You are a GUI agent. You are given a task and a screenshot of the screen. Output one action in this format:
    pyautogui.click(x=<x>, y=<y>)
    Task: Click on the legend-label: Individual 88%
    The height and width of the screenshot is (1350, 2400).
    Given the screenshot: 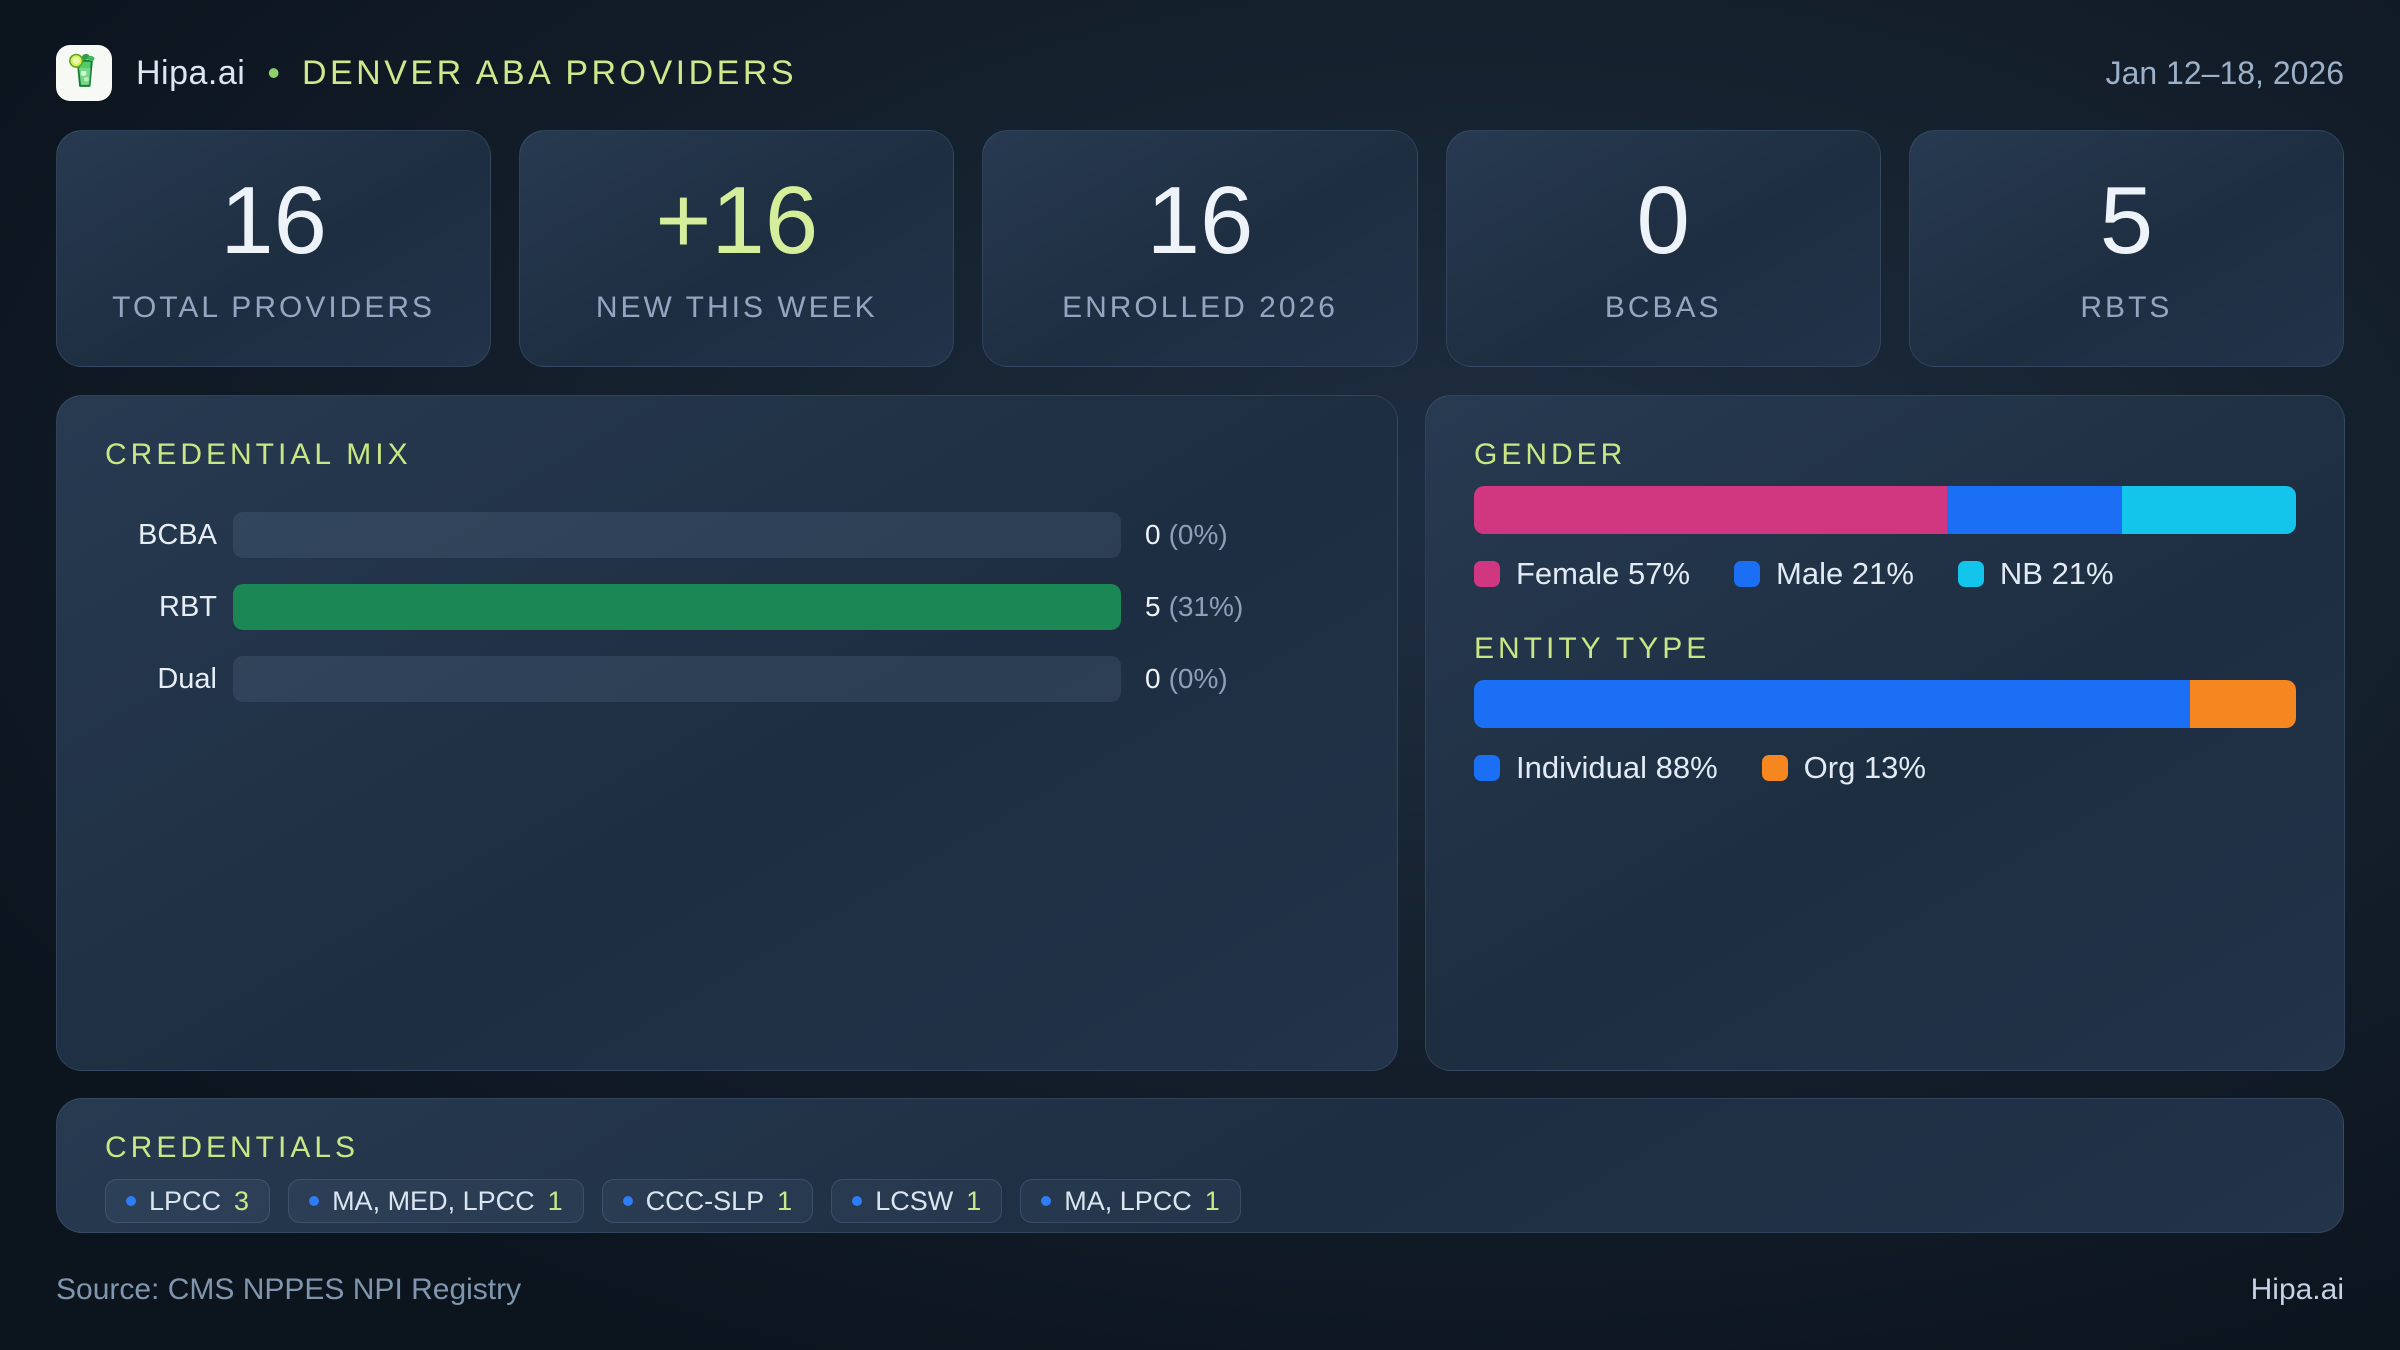 What is the action you would take?
    pyautogui.click(x=1617, y=767)
    